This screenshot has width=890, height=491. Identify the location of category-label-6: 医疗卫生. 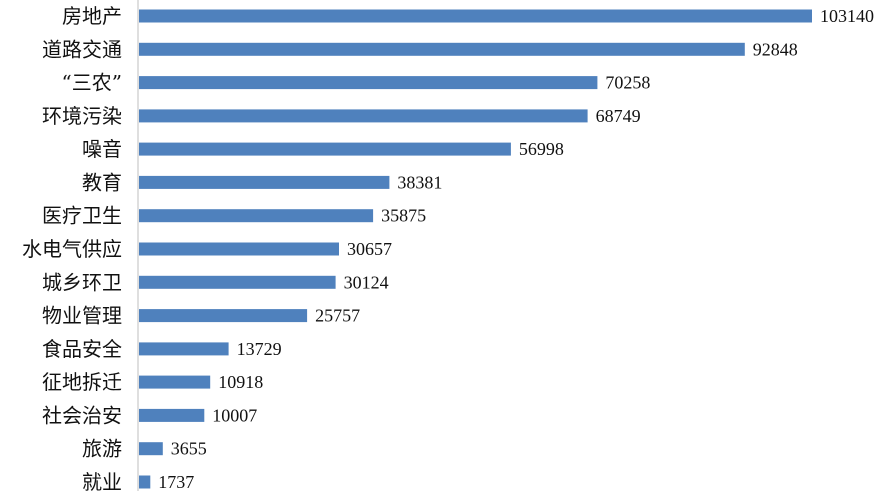
(82, 216).